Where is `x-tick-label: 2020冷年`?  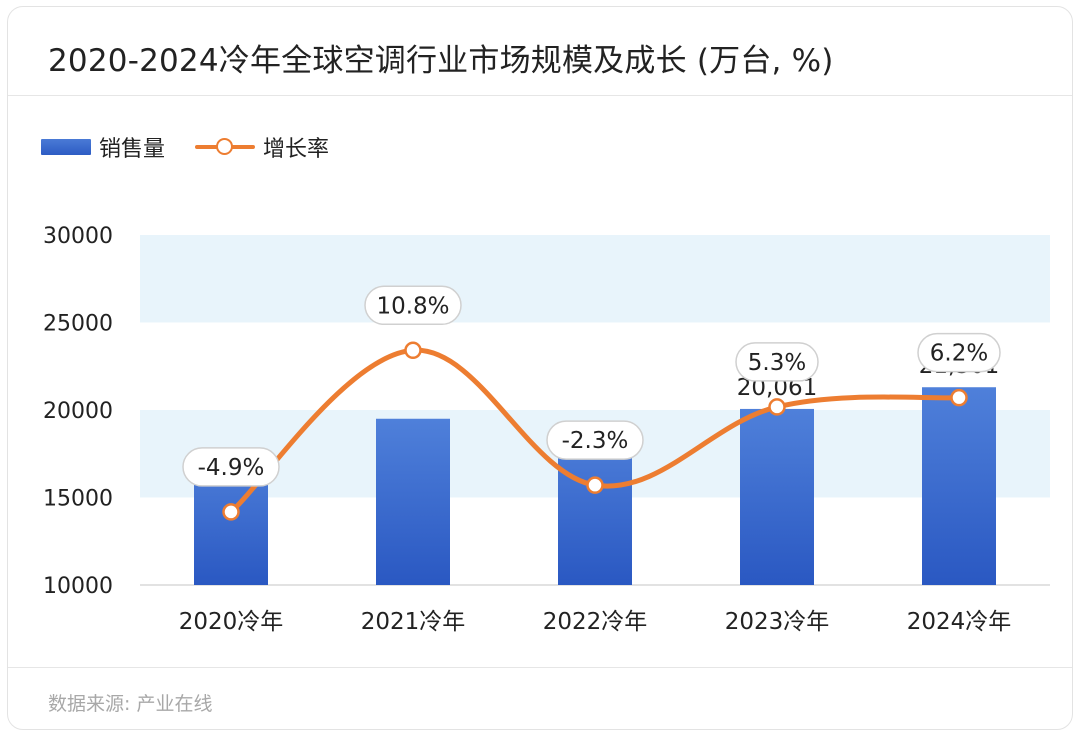
x-tick-label: 2020冷年 is located at coordinates (231, 622).